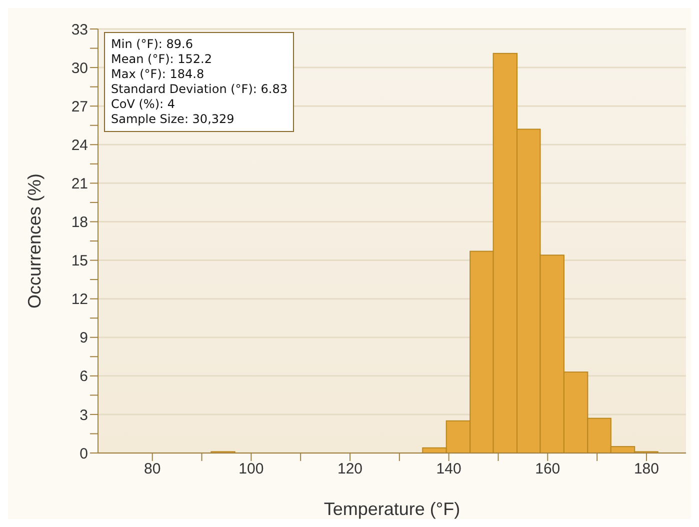  Describe the element at coordinates (547, 469) in the screenshot. I see `x-tick-label: 160` at that location.